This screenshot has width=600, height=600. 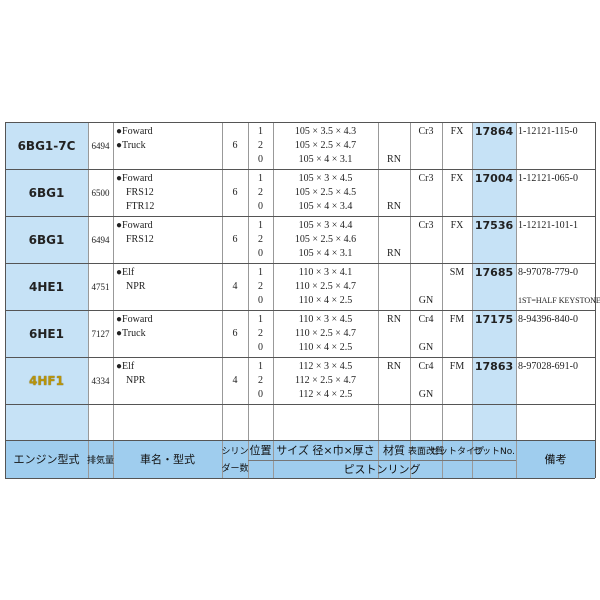 I want to click on header-divider, so click(x=382, y=460).